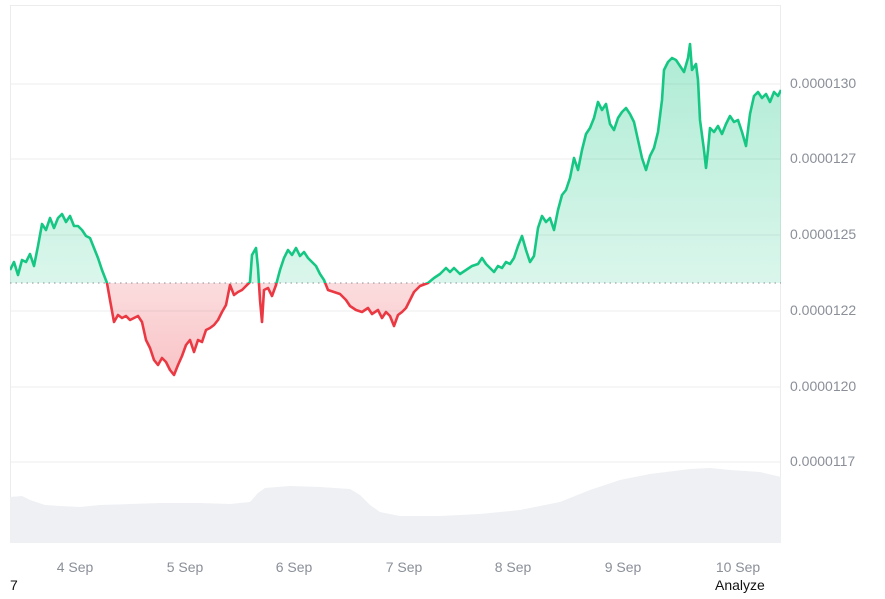 This screenshot has width=885, height=599. I want to click on x-tick-label: 4 Sep, so click(75, 567).